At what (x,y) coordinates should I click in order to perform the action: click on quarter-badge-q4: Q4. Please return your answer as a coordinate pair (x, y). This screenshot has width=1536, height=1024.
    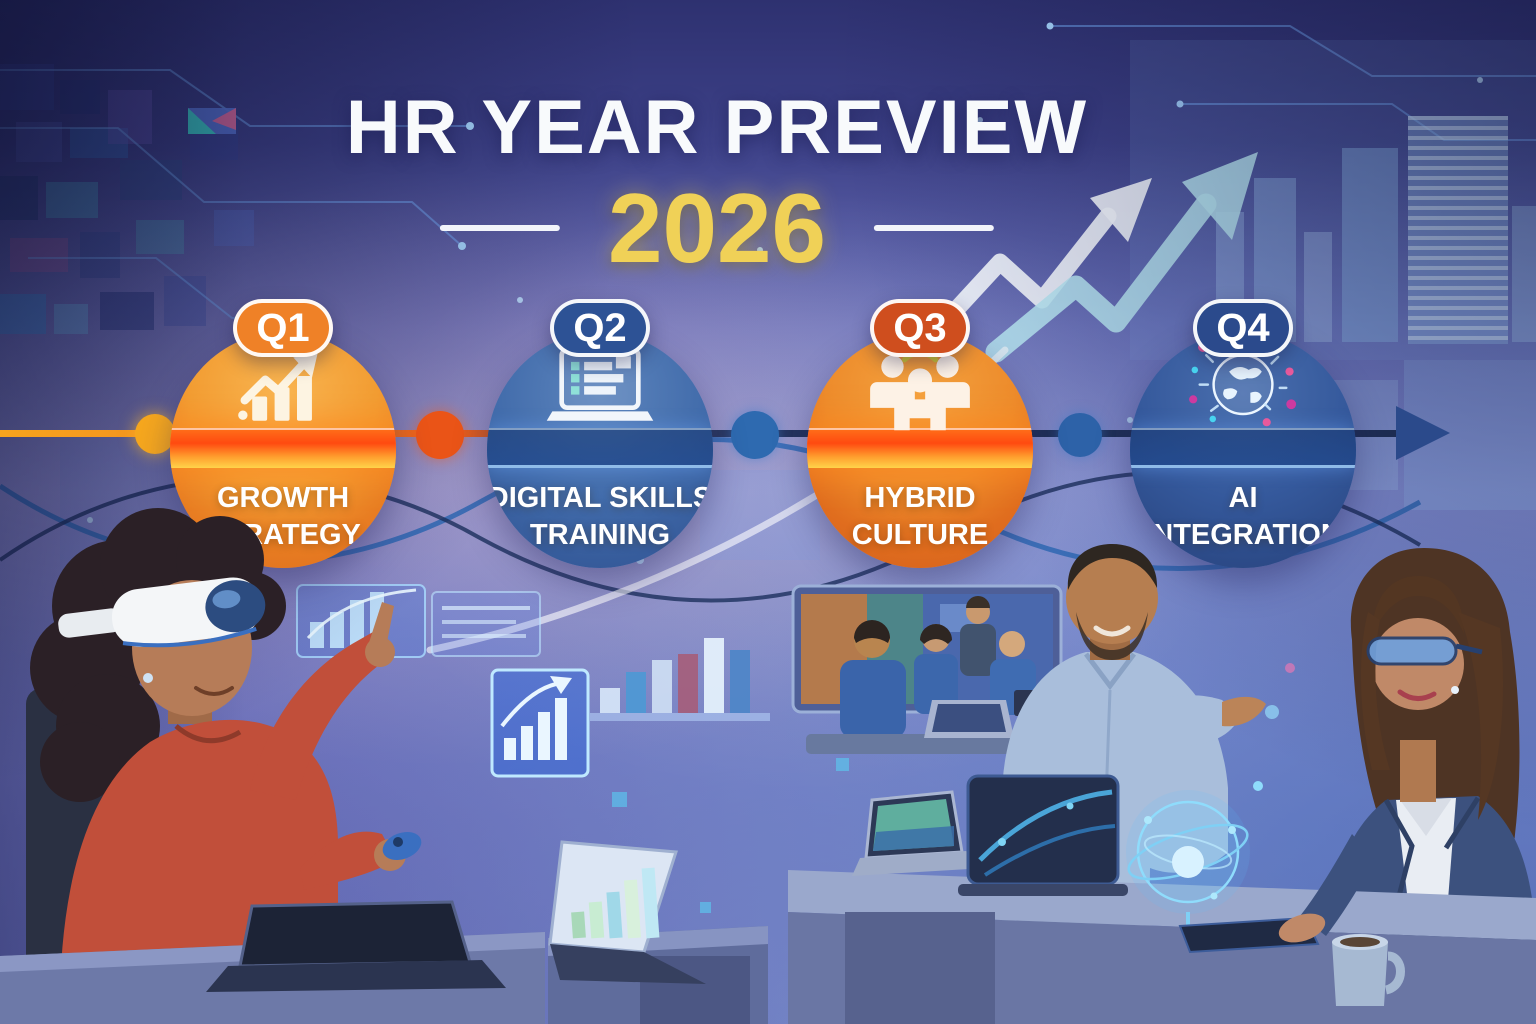
    Looking at the image, I should click on (1243, 328).